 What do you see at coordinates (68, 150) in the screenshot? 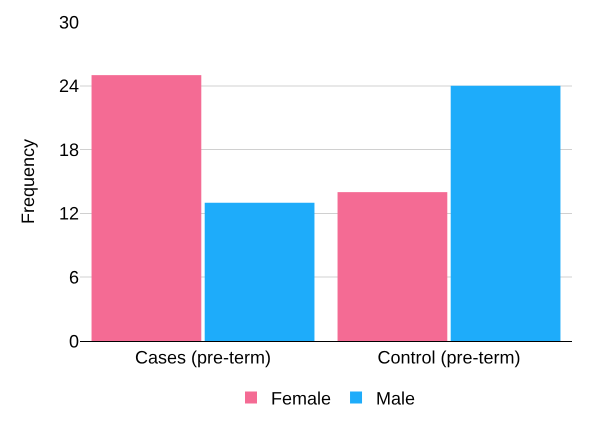
I see `y-tick-label: 18` at bounding box center [68, 150].